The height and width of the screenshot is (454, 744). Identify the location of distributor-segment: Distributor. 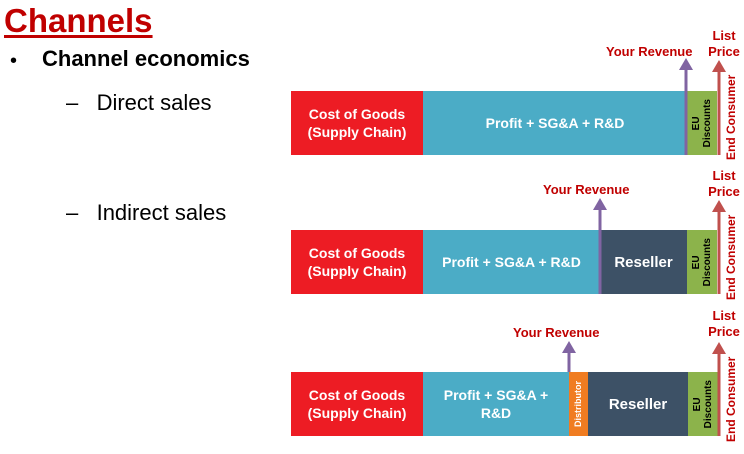
(578, 404).